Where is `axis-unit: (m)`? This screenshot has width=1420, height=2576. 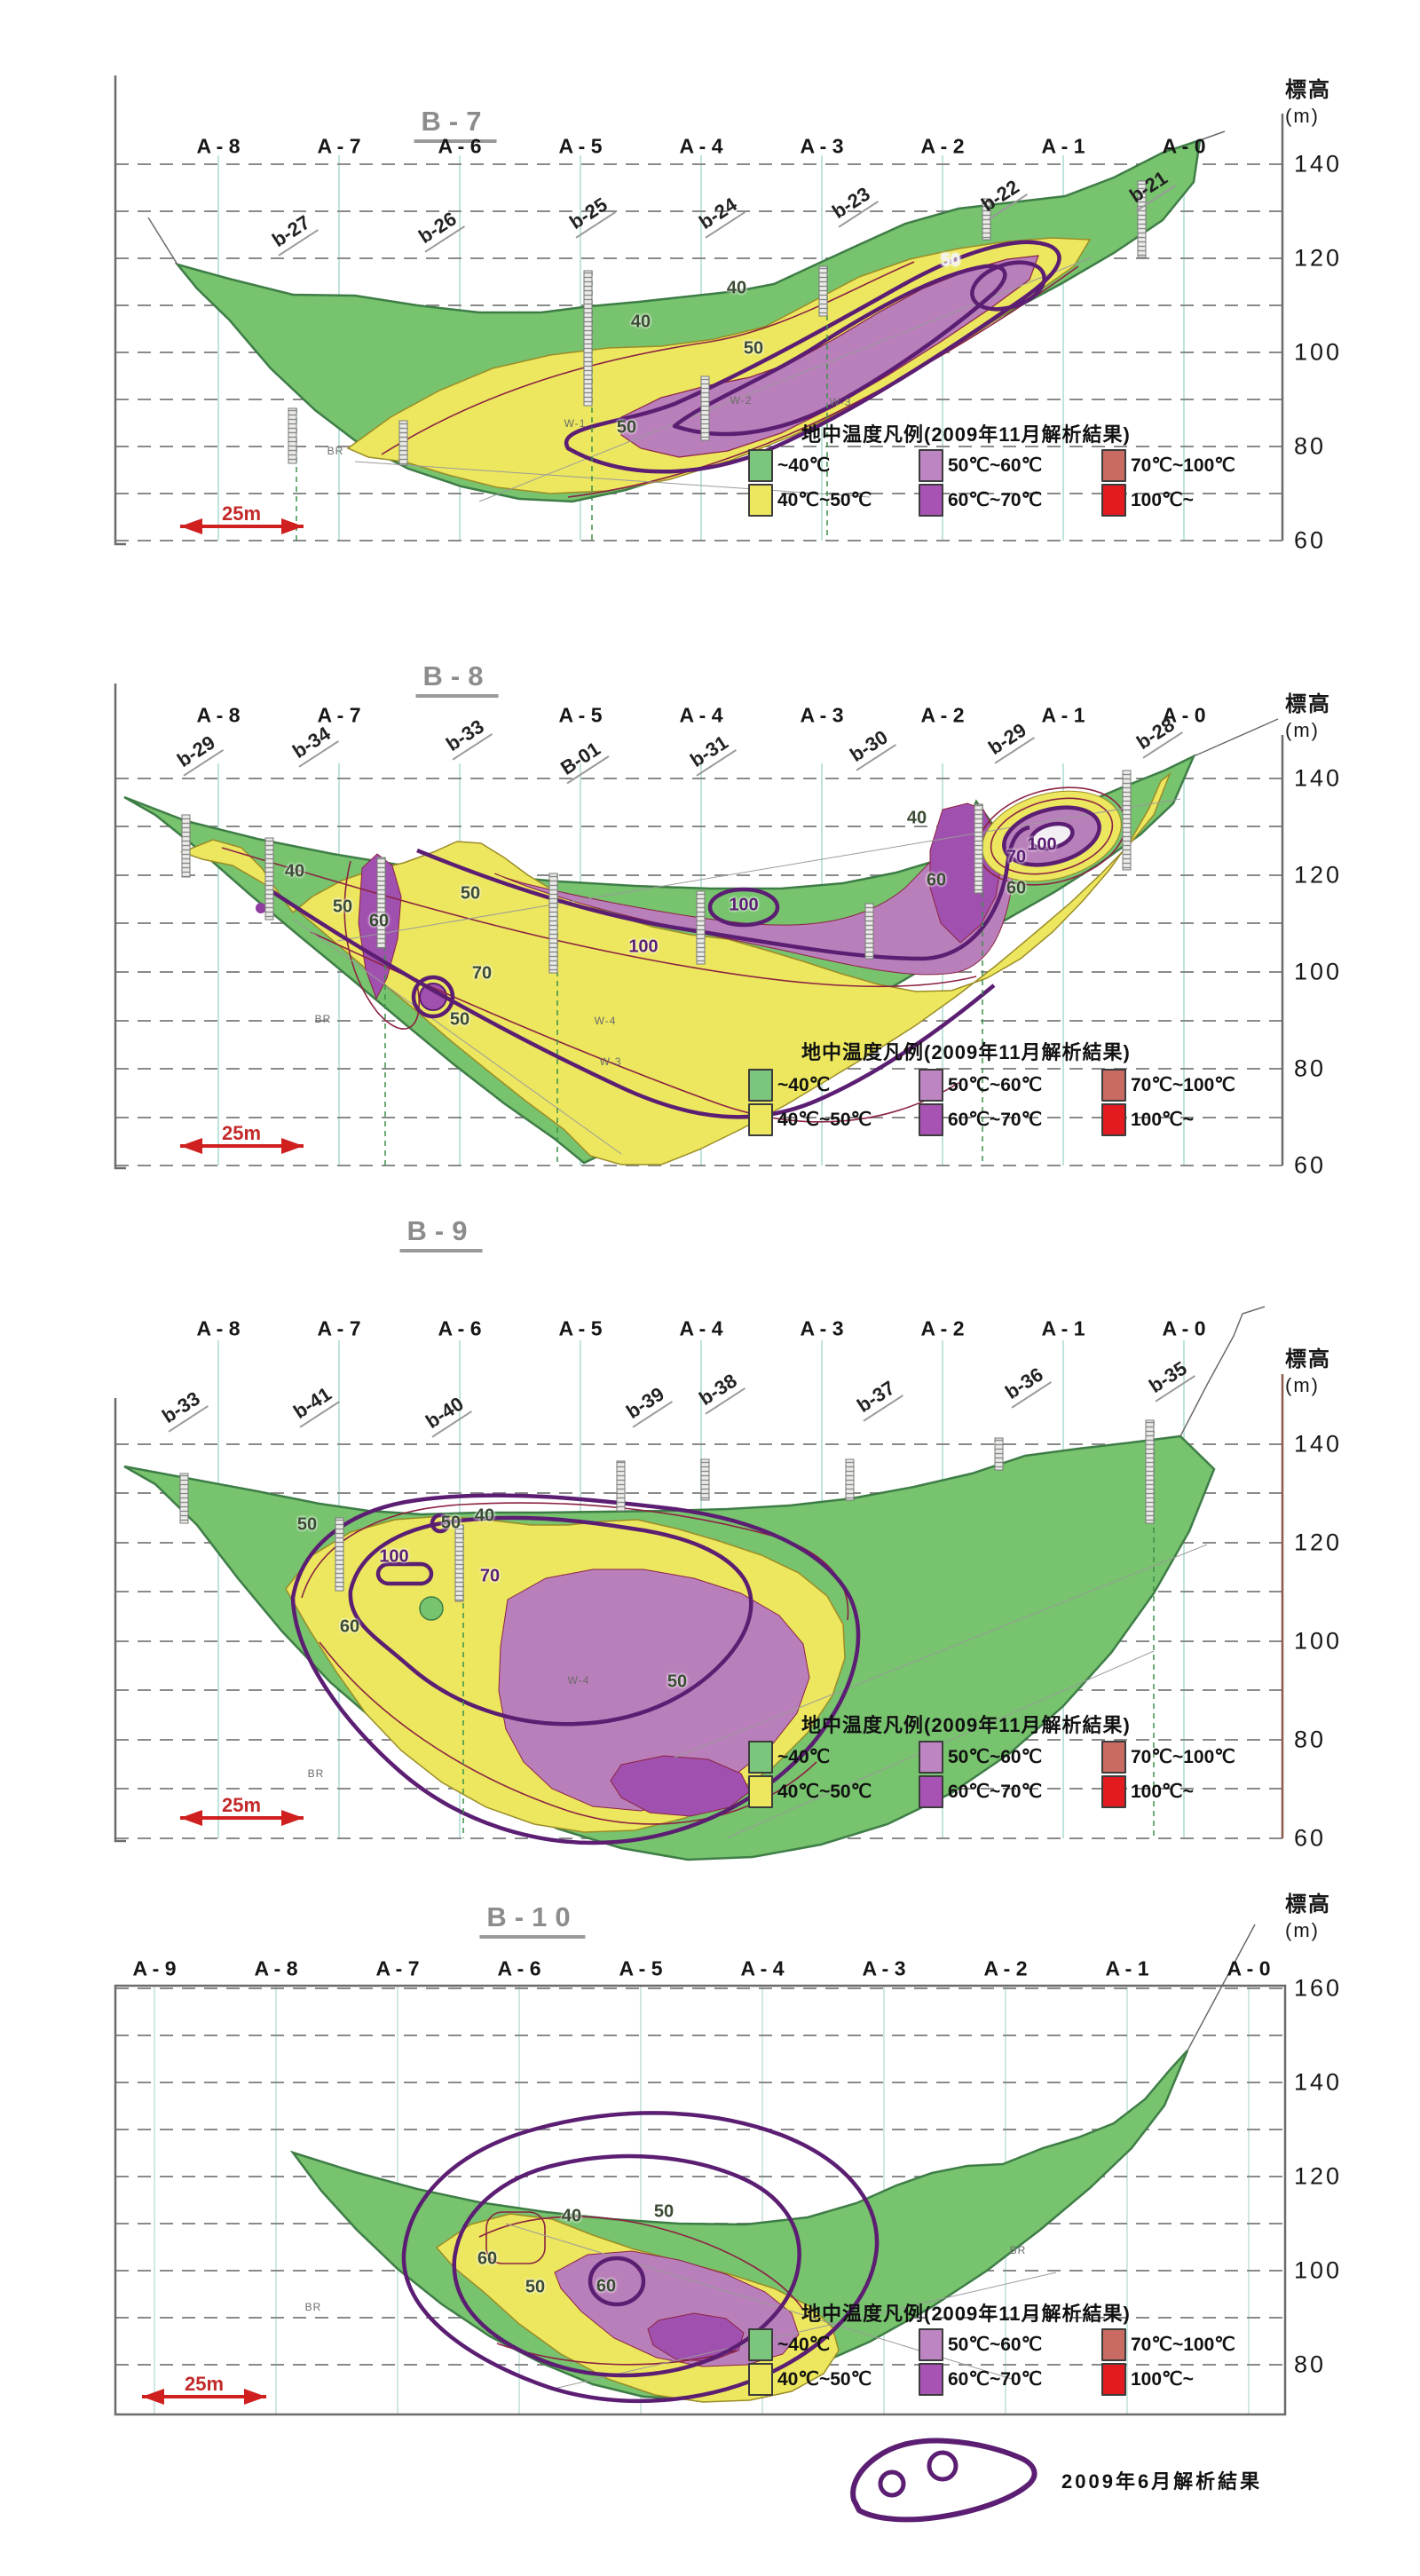 axis-unit: (m) is located at coordinates (1302, 730).